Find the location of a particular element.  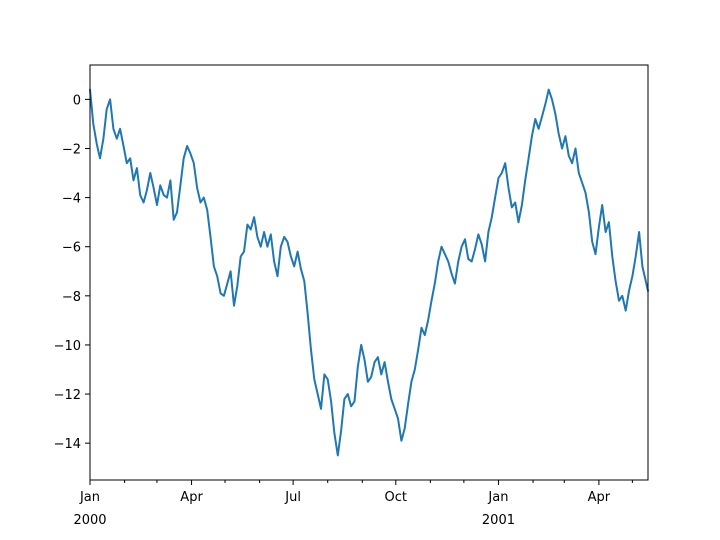

y-tick-label: −6 is located at coordinates (71, 248).